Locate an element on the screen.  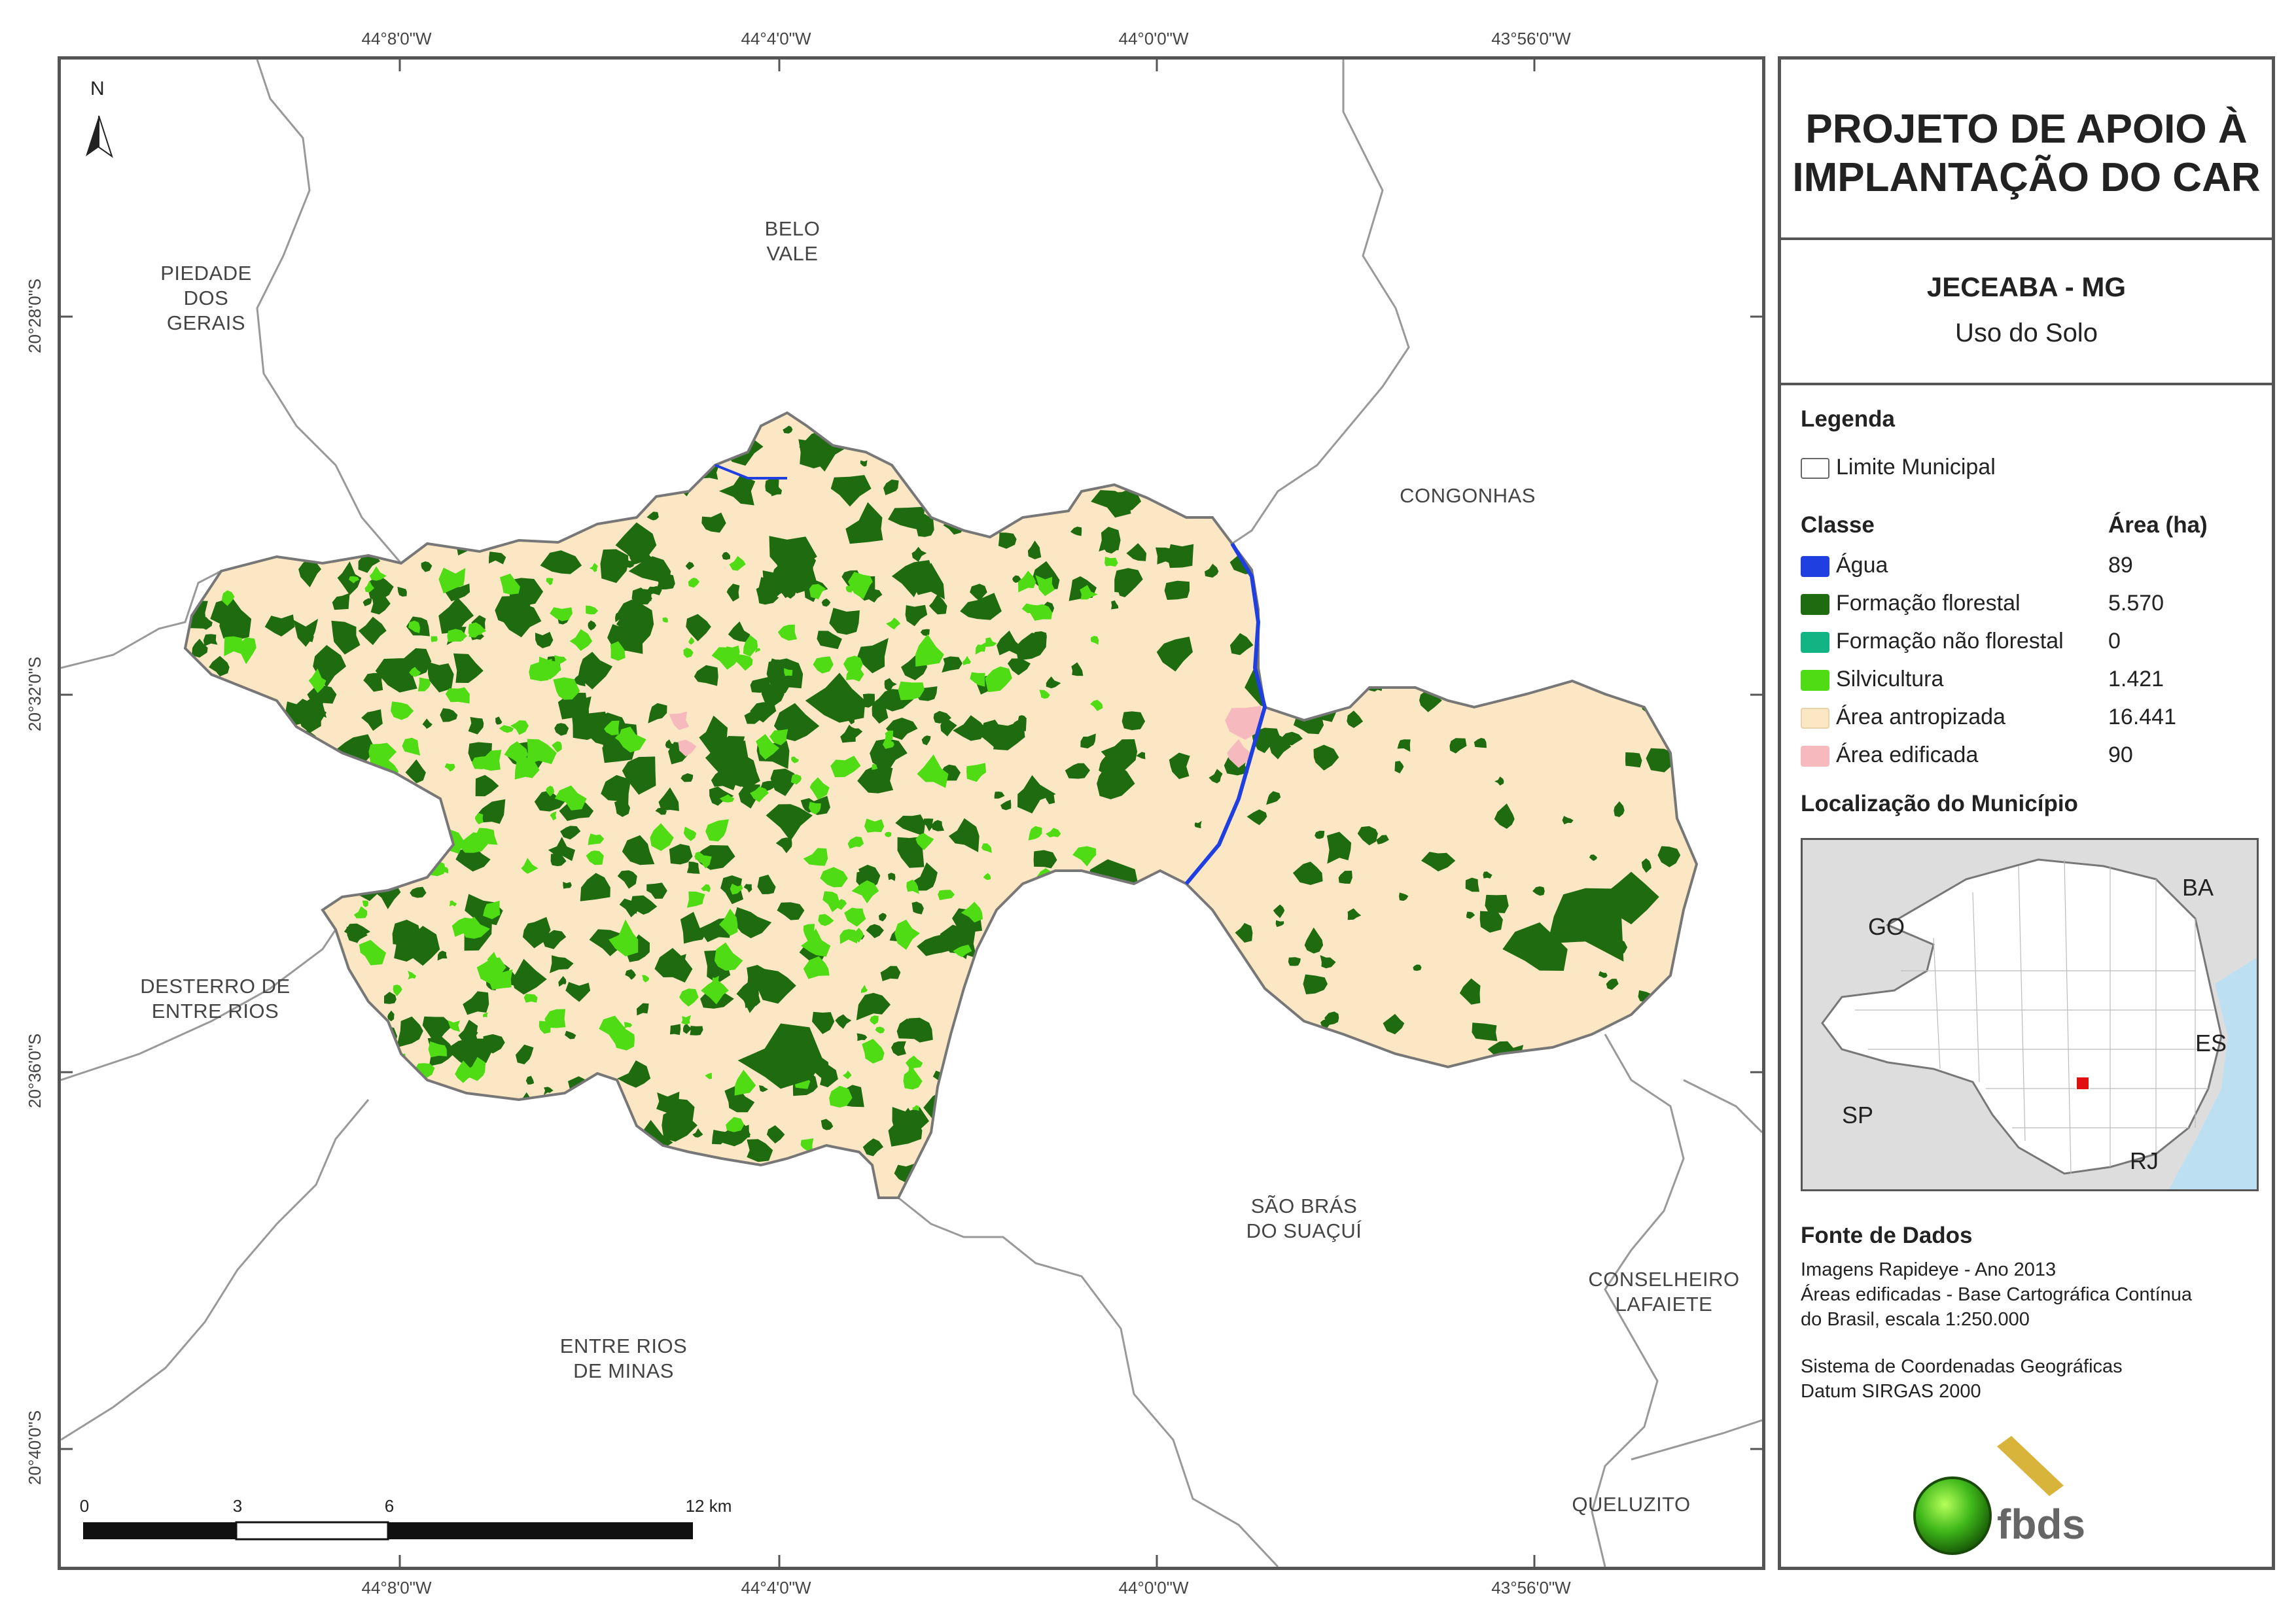
lon-label-top-2: 44°4'0"W is located at coordinates (776, 38).